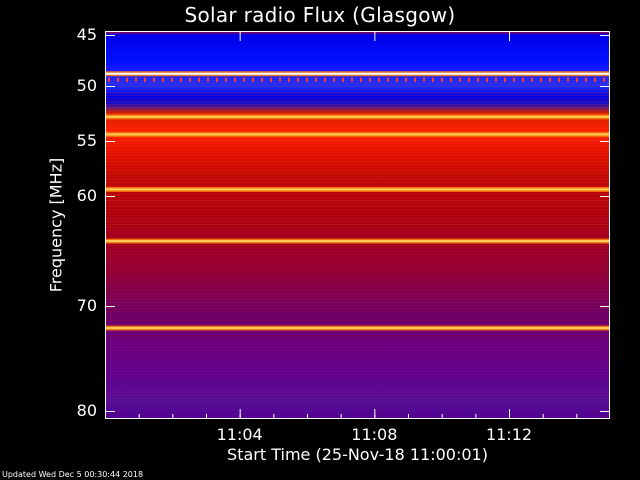  What do you see at coordinates (86, 195) in the screenshot?
I see `y-tick-label: 60` at bounding box center [86, 195].